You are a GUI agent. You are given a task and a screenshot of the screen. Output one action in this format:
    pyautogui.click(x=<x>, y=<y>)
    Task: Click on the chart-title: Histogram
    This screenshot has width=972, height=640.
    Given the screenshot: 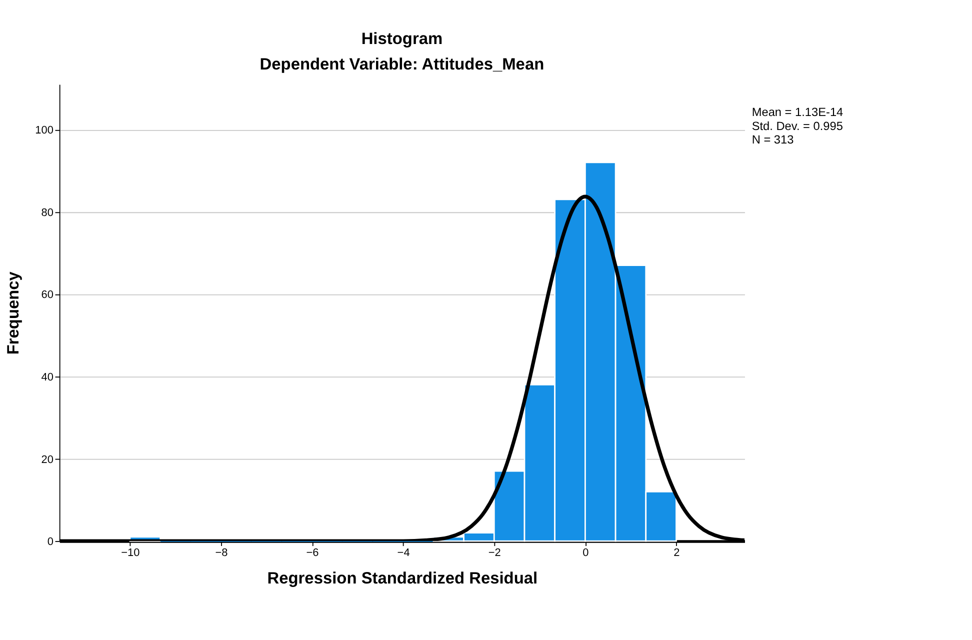 What is the action you would take?
    pyautogui.click(x=402, y=39)
    